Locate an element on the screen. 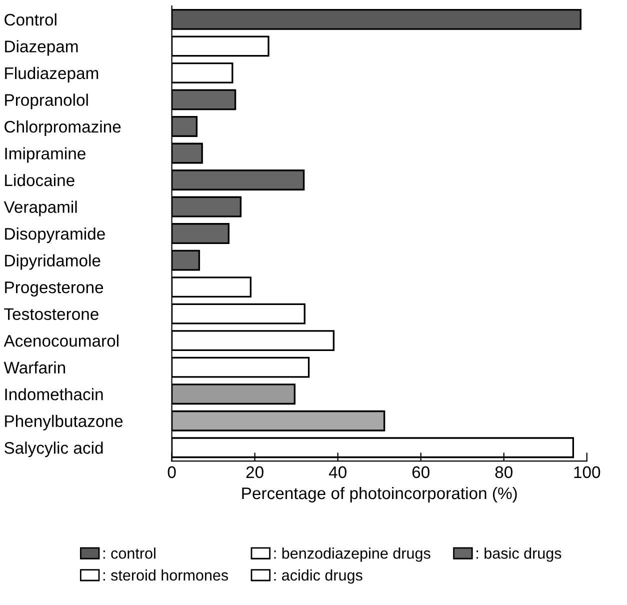 The image size is (627, 605). x-tick-label: 40 is located at coordinates (337, 472).